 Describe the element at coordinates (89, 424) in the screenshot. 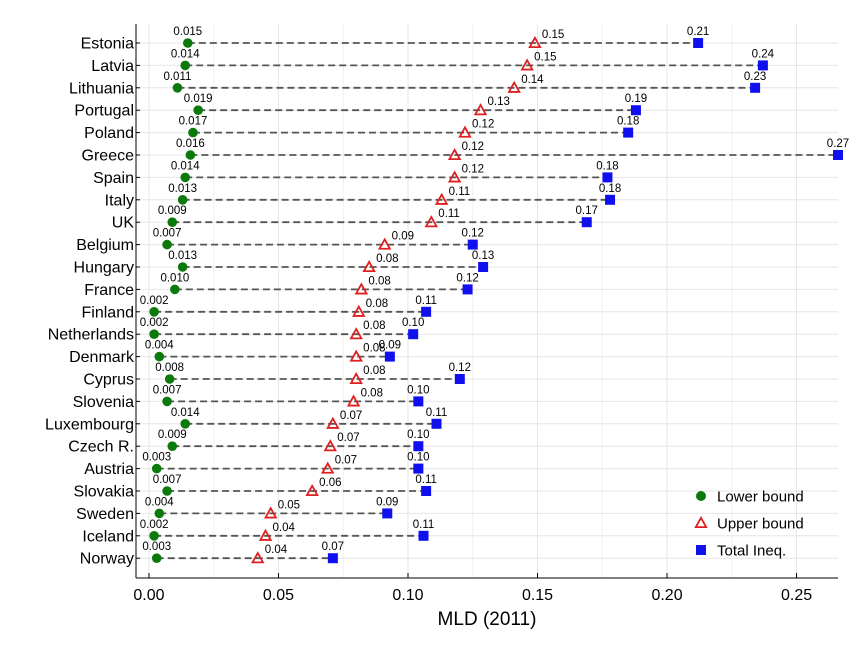

I see `y-tick-label: Luxembourg` at that location.